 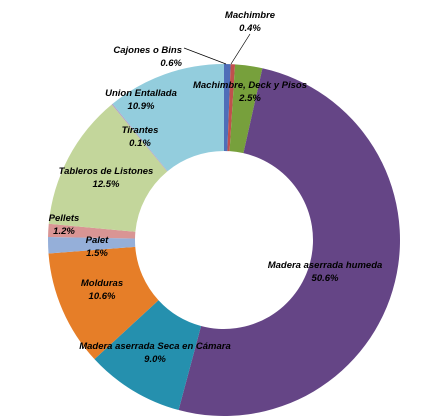 What do you see at coordinates (240, 49) in the screenshot?
I see `leader-line-machimbre` at bounding box center [240, 49].